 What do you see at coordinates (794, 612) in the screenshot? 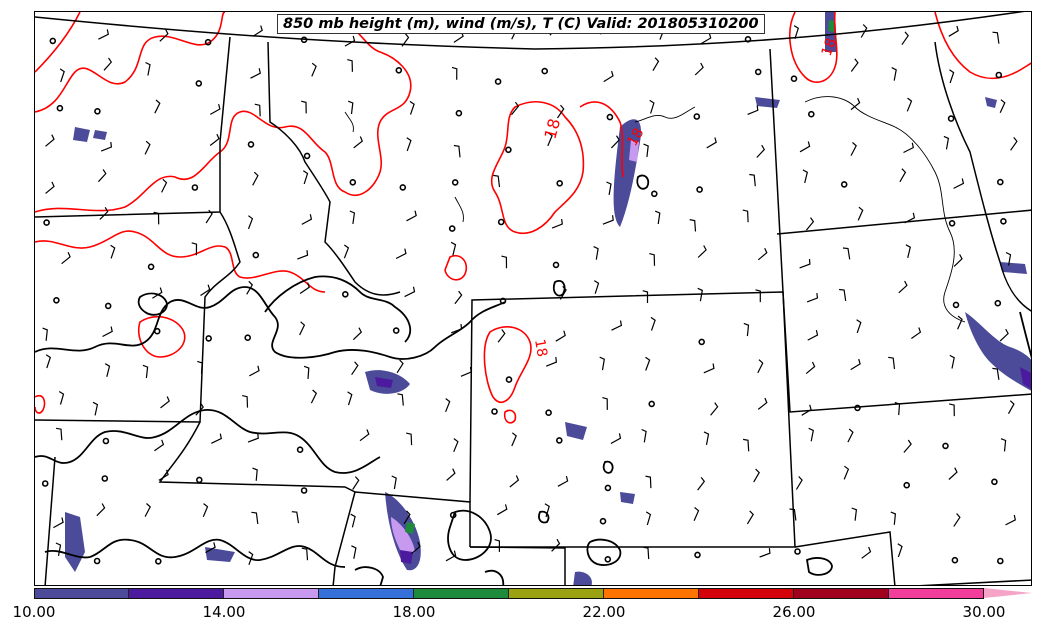
I see `colorbar-tick-label: 26.00` at bounding box center [794, 612].